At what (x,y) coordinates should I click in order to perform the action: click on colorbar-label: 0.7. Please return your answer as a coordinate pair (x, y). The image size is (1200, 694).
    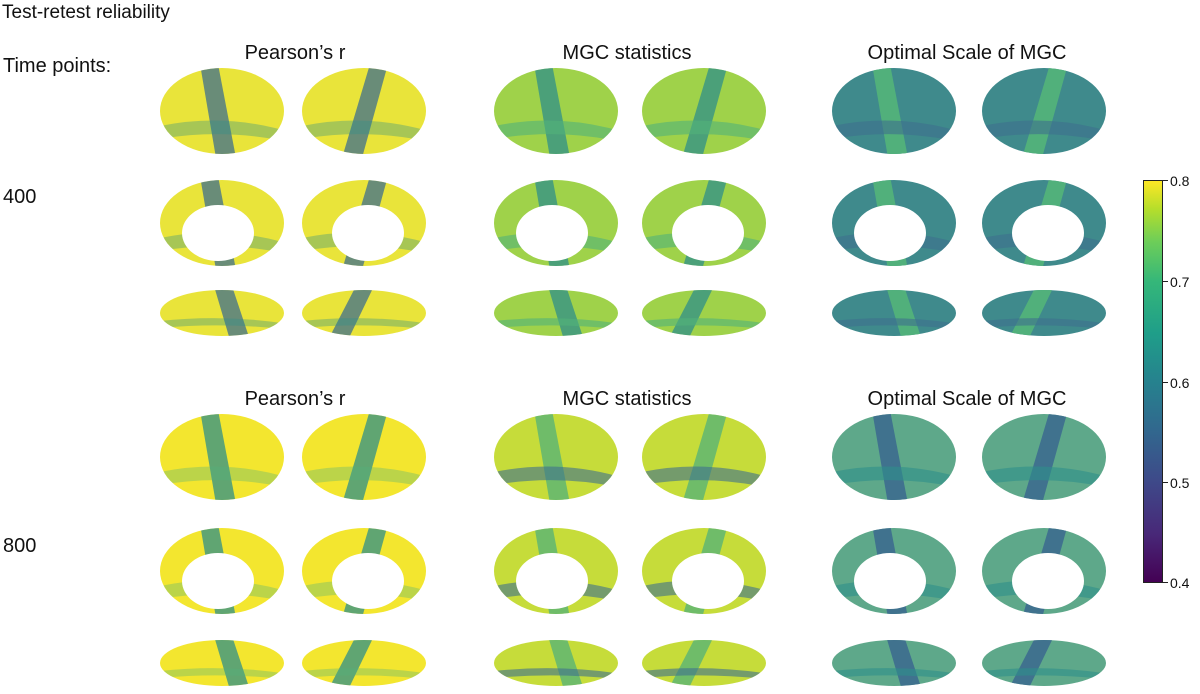
    Looking at the image, I should click on (1180, 282).